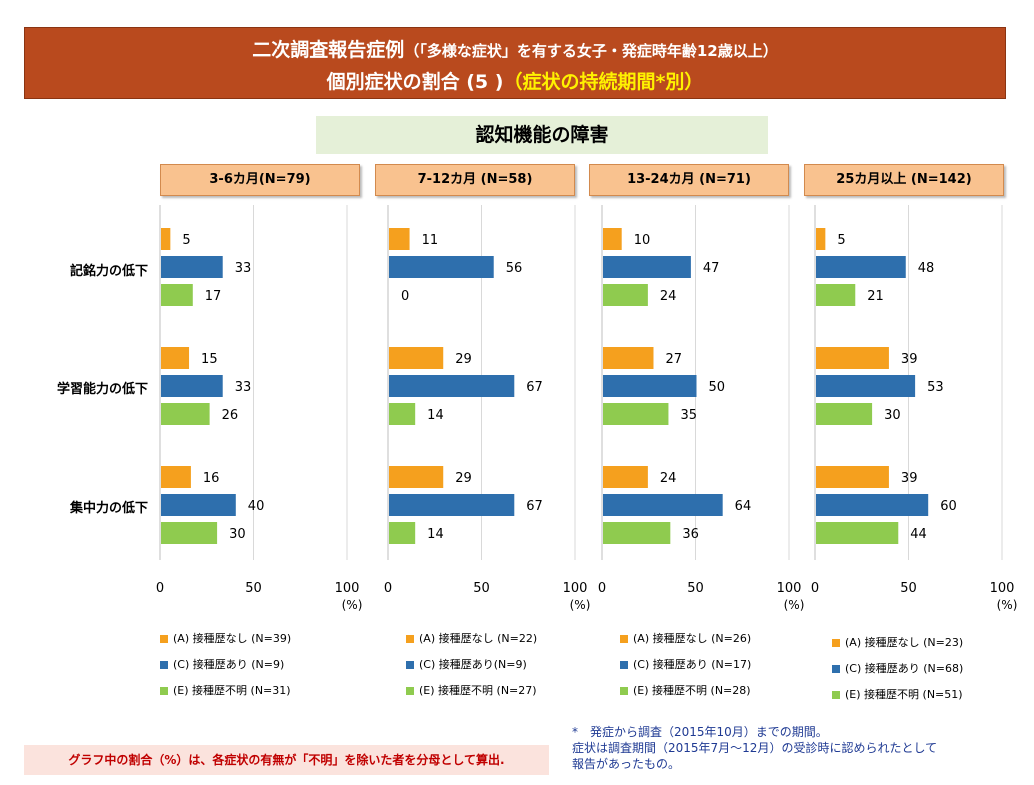  I want to click on data-label: 17, so click(213, 296).